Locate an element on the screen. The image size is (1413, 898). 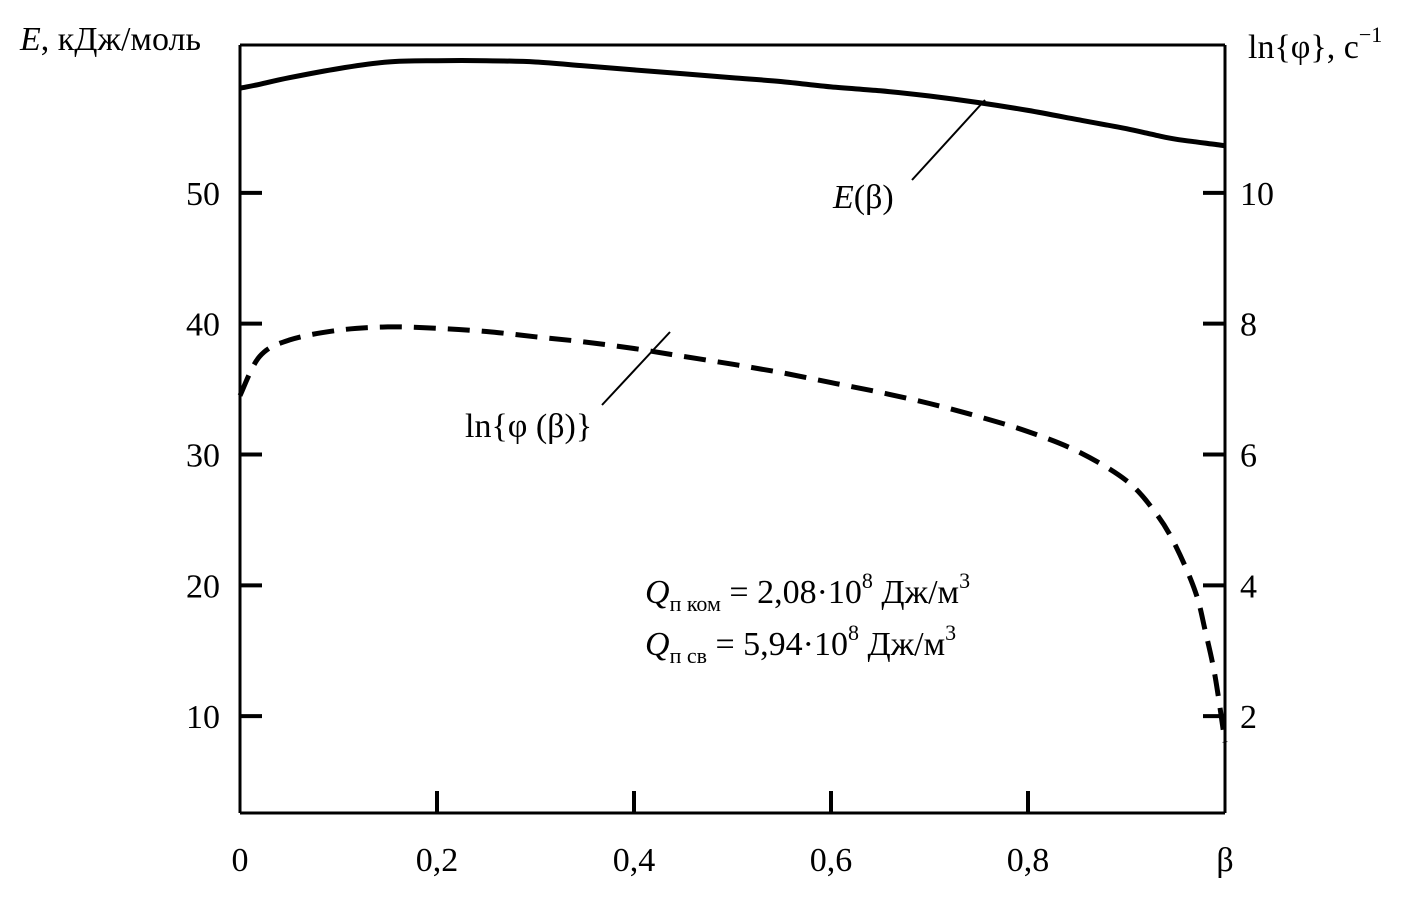
q-sv-annotation: Qп св = 5,94·108 Дж/м3 is located at coordinates (800, 644).